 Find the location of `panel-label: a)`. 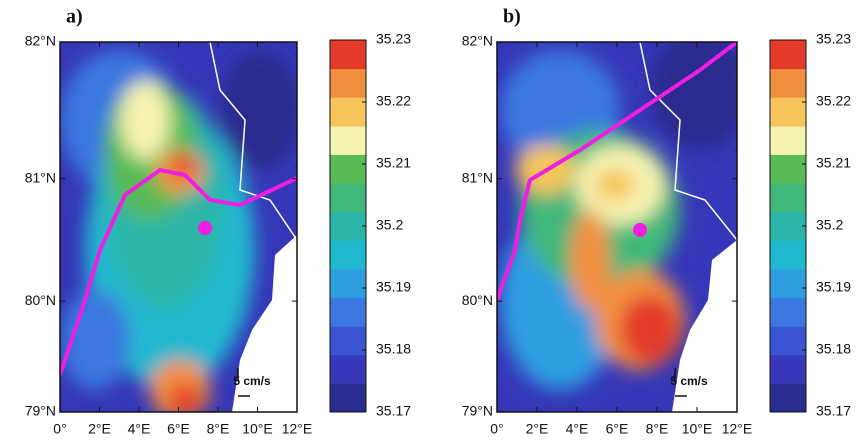

panel-label: a) is located at coordinates (74, 17).